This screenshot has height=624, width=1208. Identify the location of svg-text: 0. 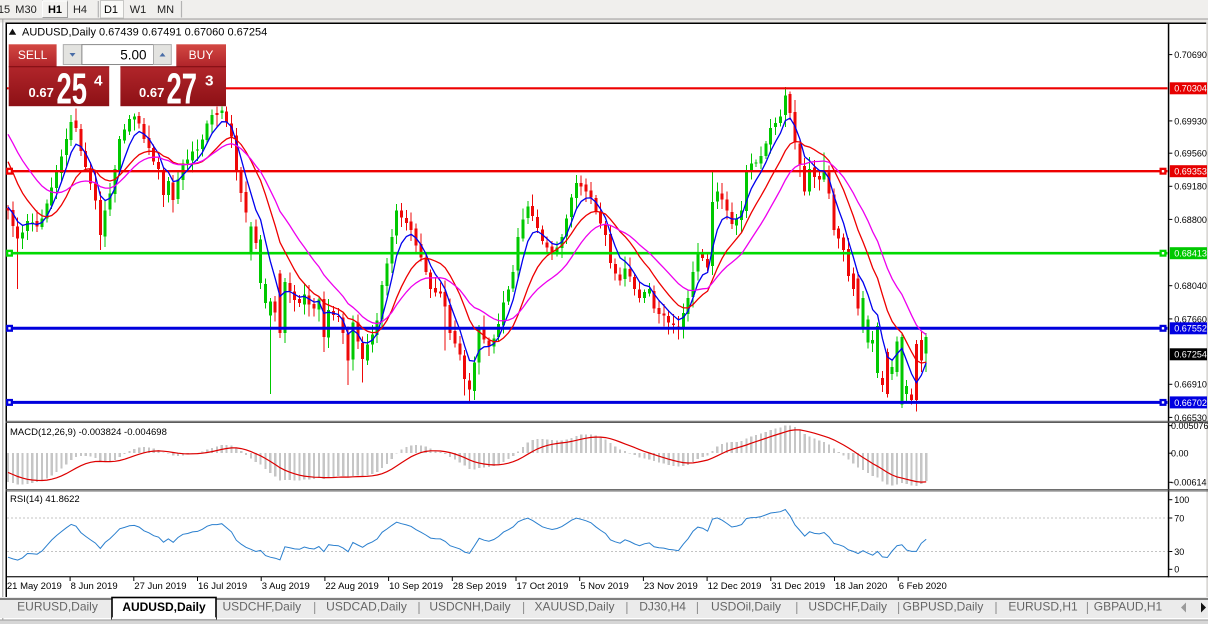
(1176, 570).